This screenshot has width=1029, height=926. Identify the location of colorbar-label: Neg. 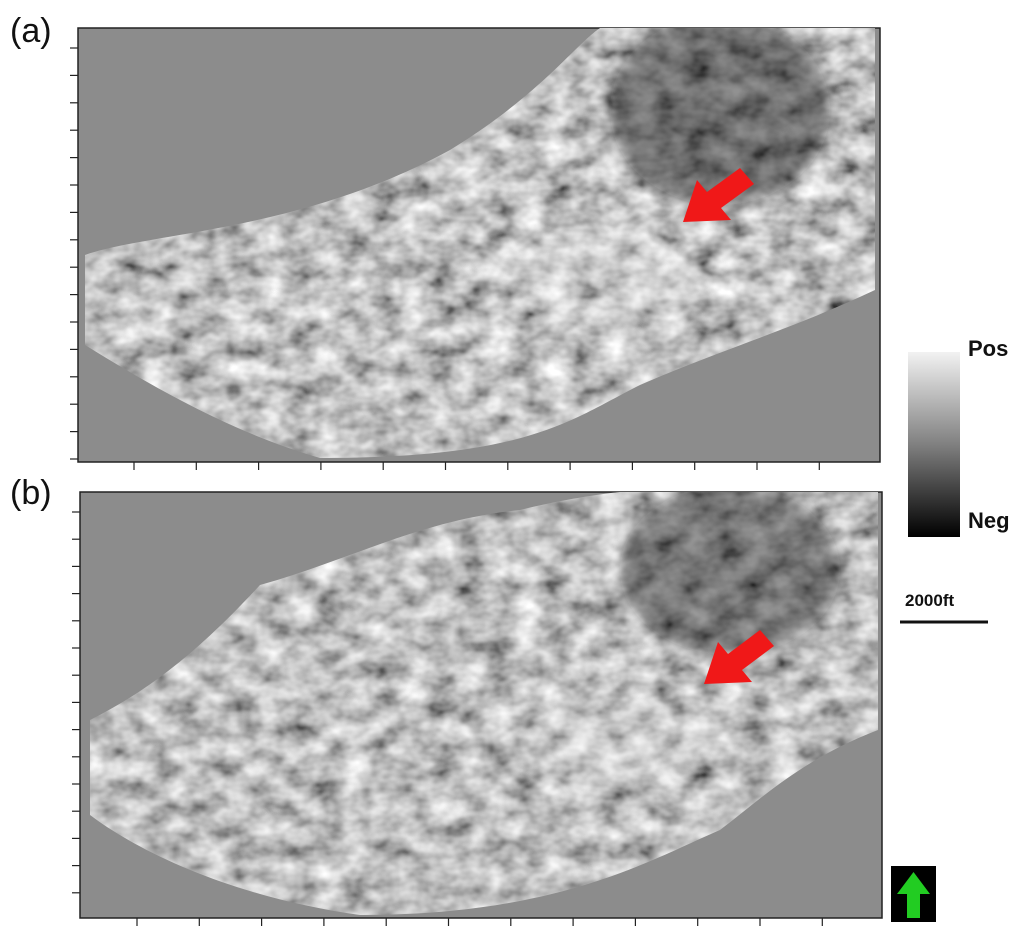
(989, 520).